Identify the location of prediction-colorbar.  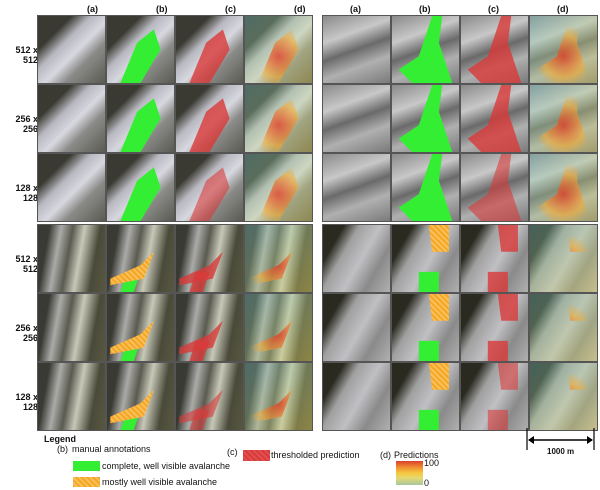
(409, 473).